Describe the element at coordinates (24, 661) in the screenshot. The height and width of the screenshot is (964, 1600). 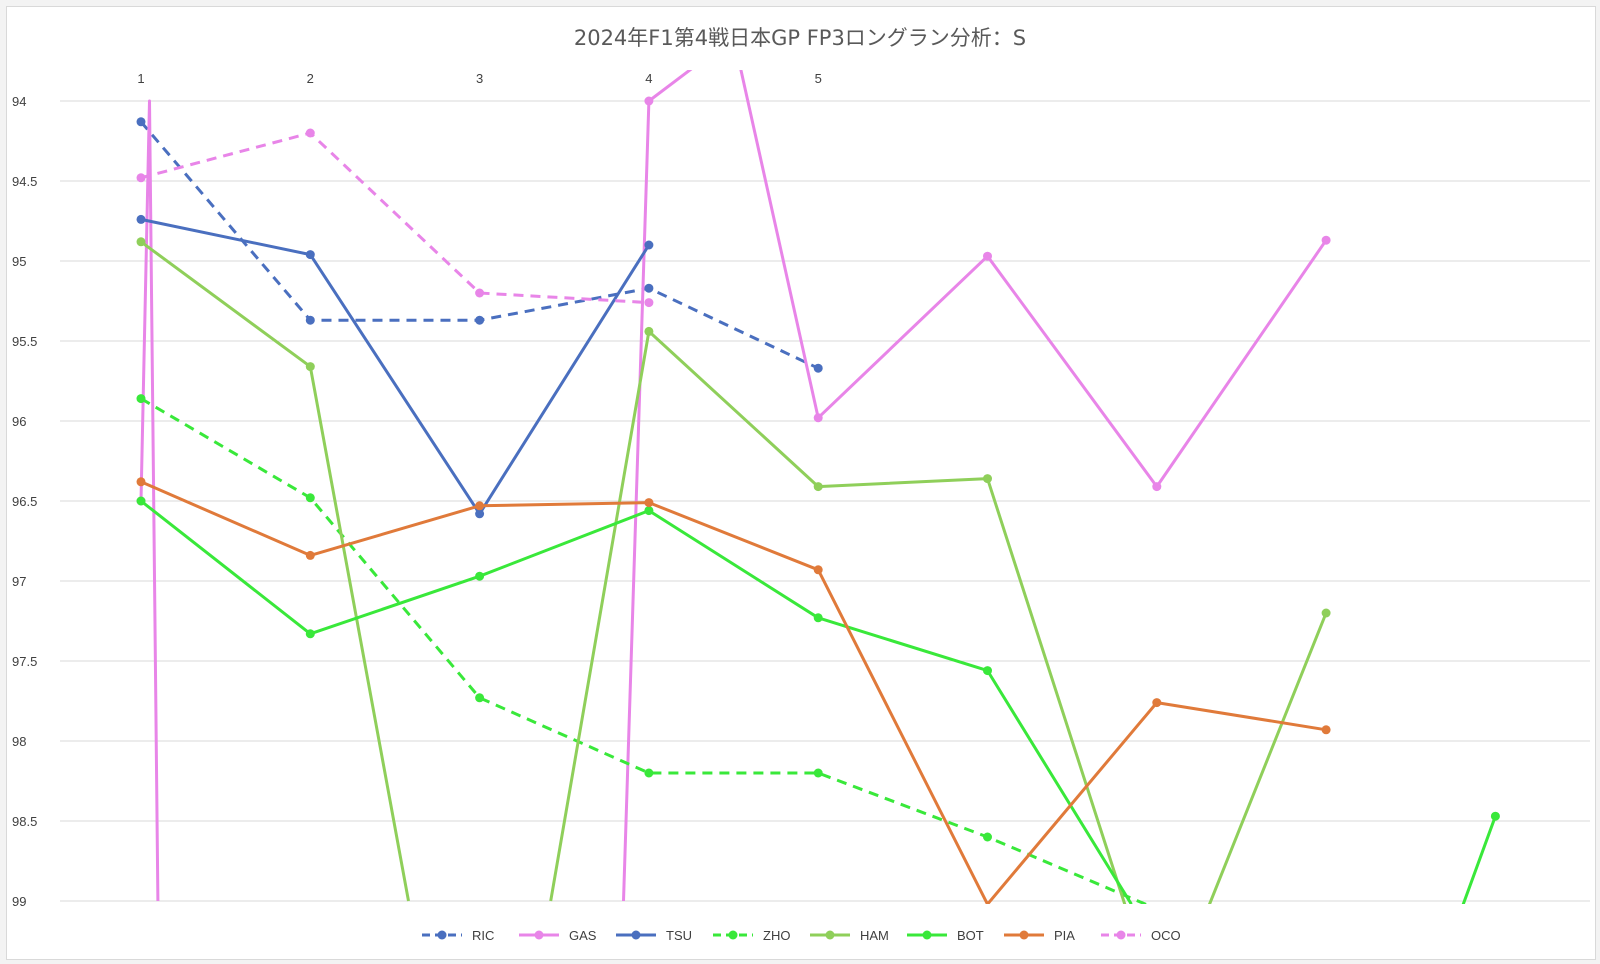
I see `y-tick-label: 97.5` at that location.